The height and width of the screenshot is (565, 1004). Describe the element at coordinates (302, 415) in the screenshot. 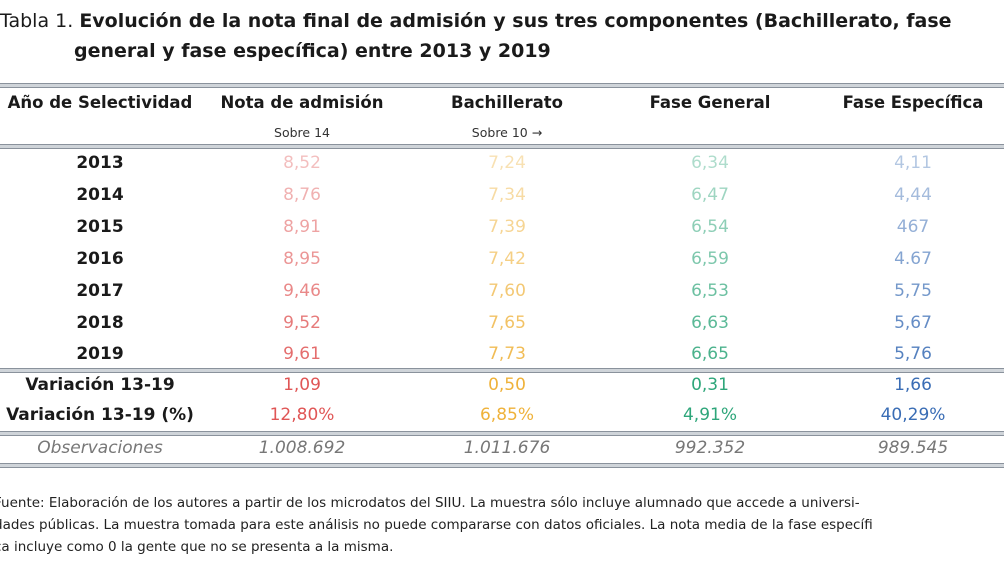

I see `variation-pct-nota: 12,80%` at that location.